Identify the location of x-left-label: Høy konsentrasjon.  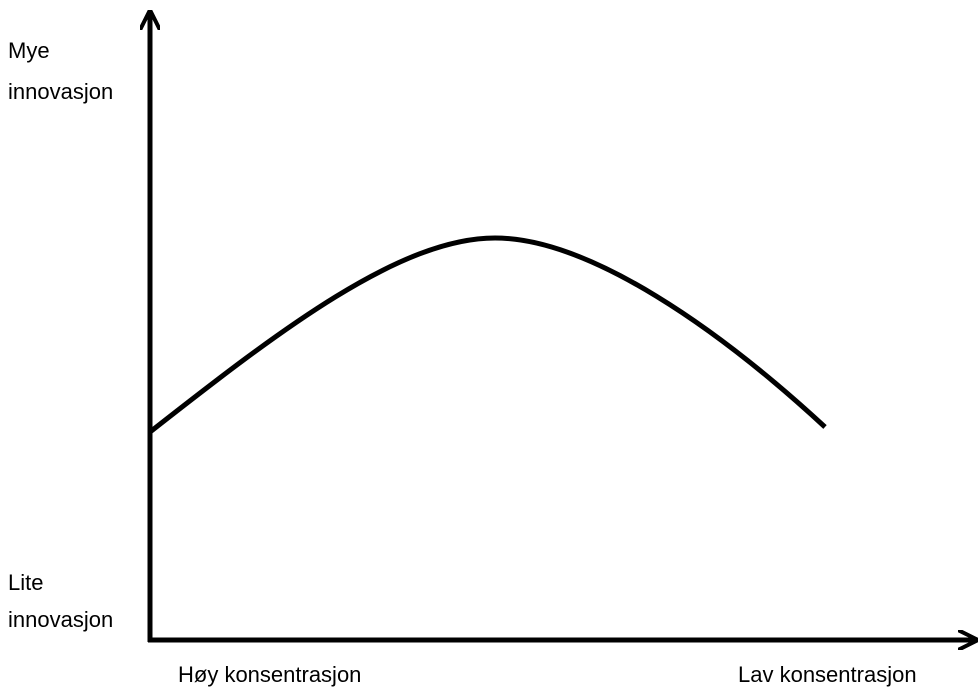
(269, 674).